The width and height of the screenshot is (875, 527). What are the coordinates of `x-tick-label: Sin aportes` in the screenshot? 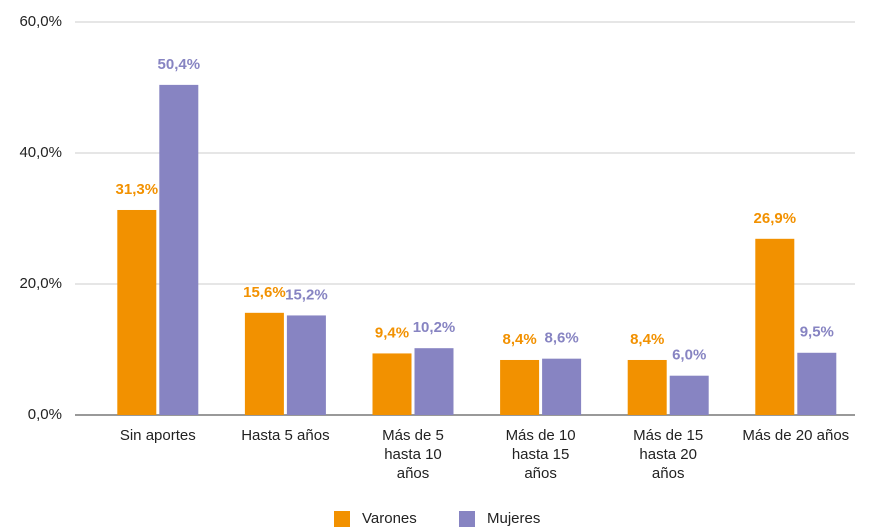 It's located at (157, 435).